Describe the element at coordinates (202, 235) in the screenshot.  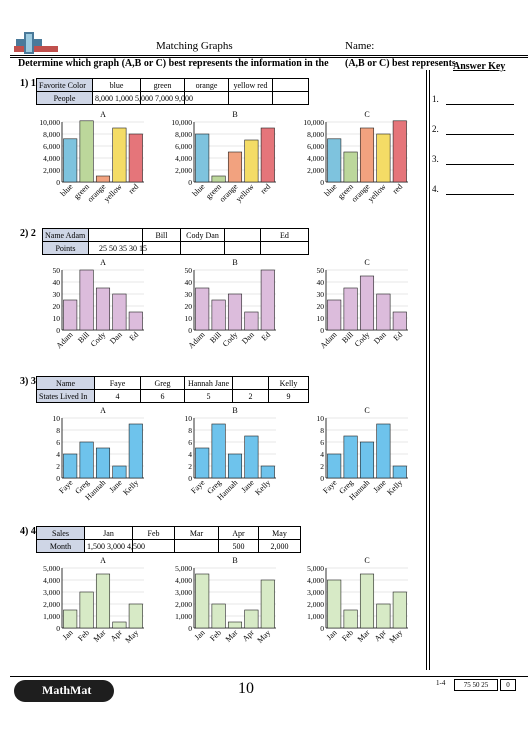
I see `table-cell: Cody Dan` at that location.